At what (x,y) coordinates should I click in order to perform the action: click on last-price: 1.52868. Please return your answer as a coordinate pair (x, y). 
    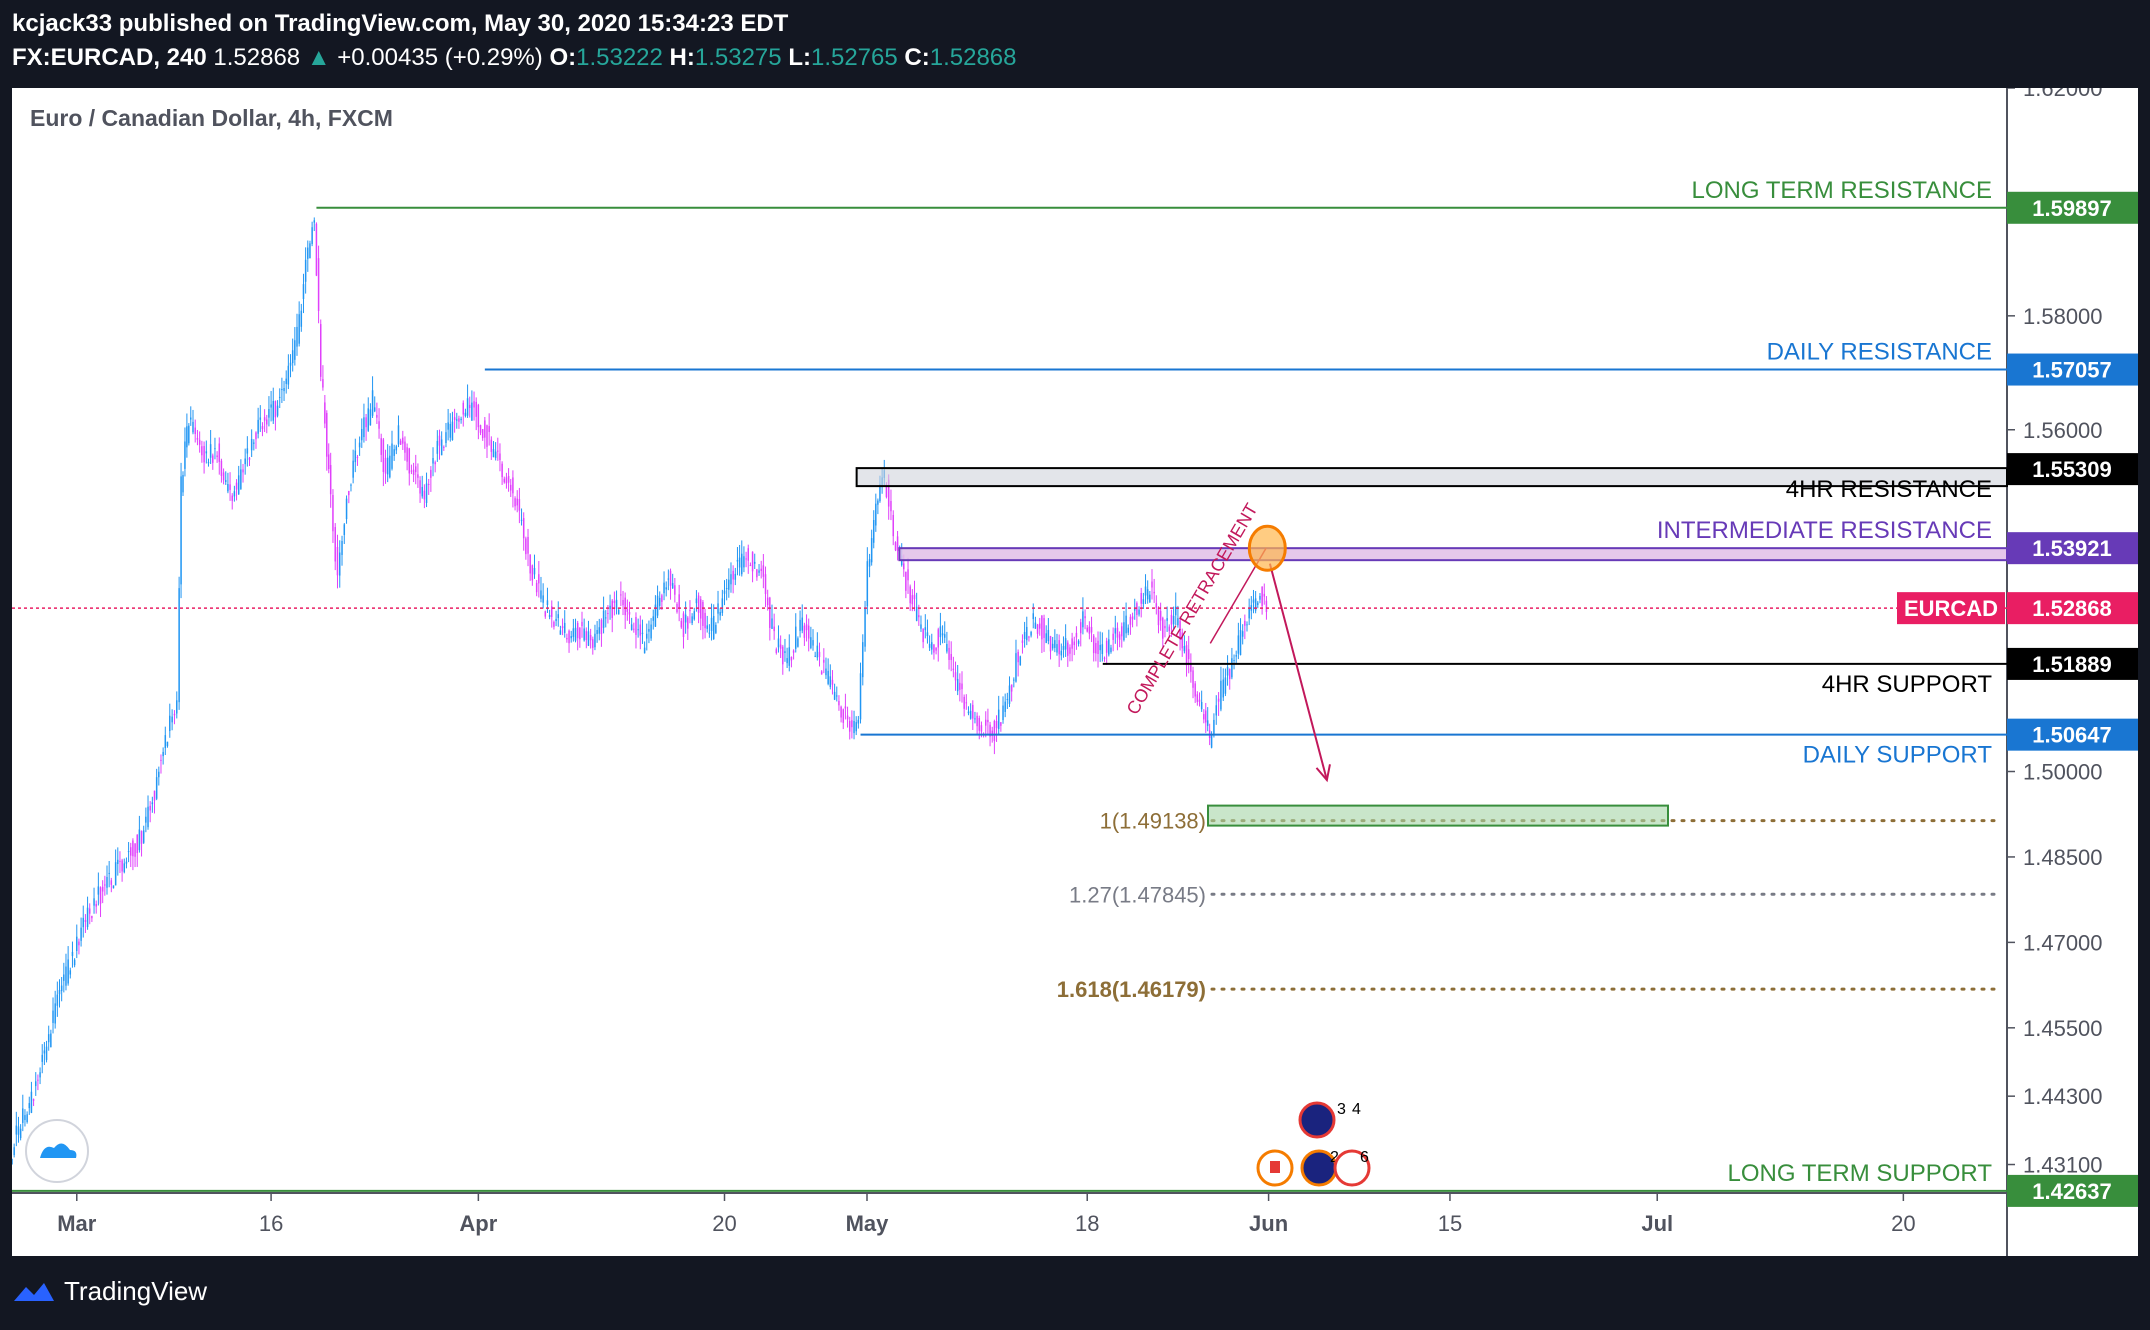
    Looking at the image, I should click on (257, 57).